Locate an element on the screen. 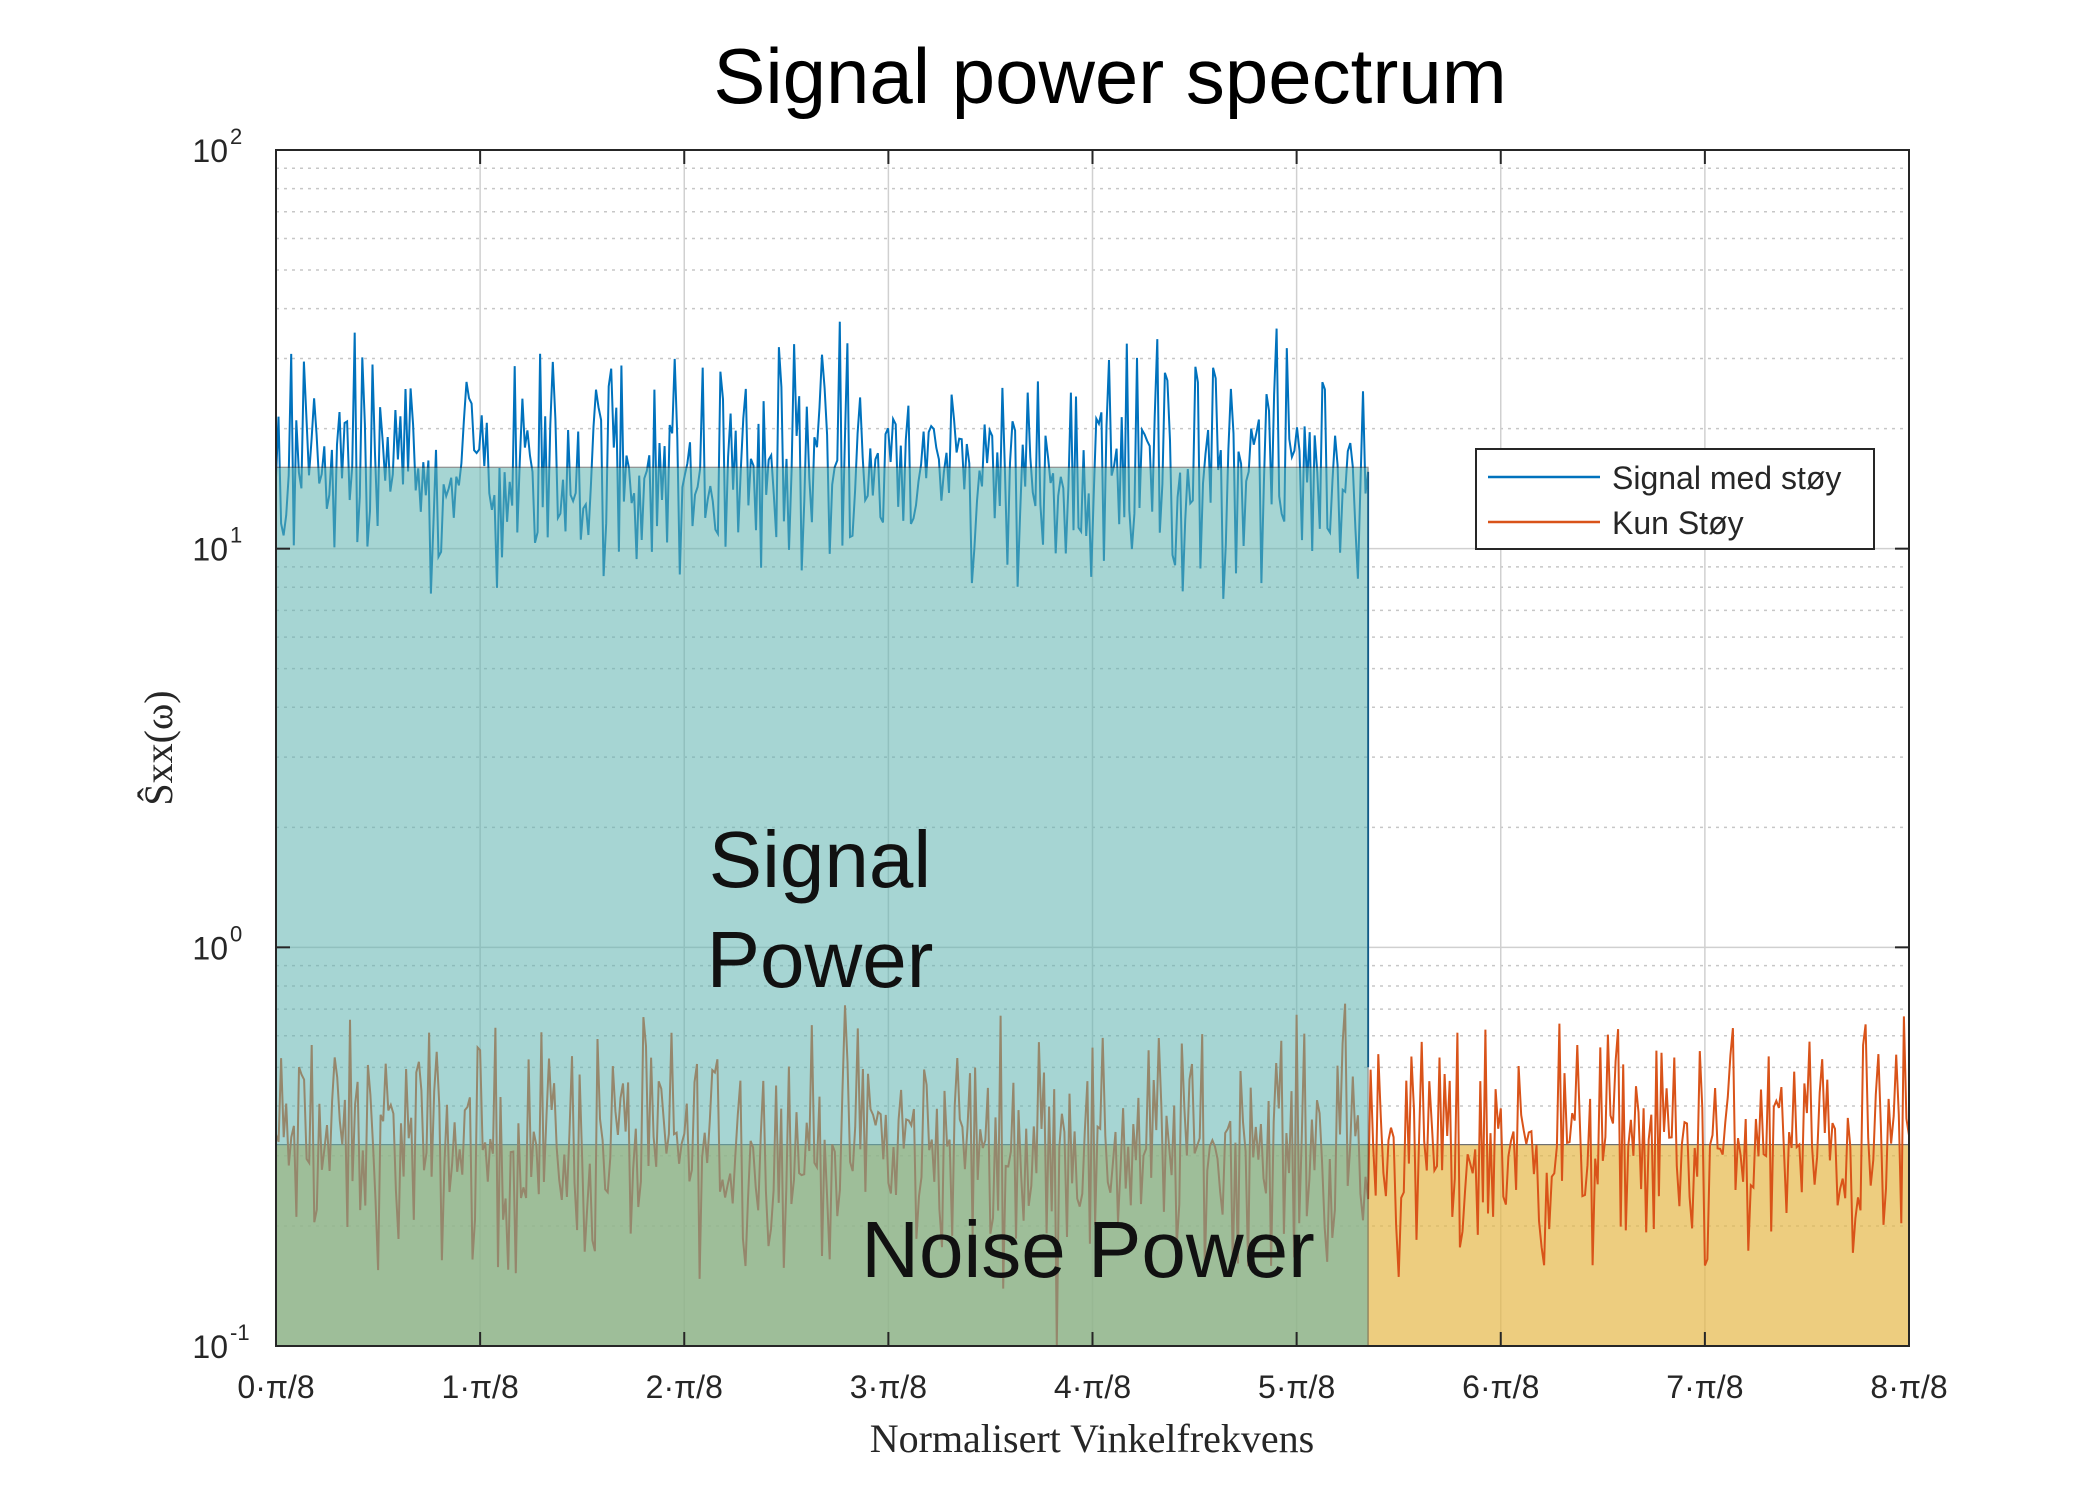 The width and height of the screenshot is (2097, 1502). legend: Signal med støy Kun Støy is located at coordinates (1675, 499).